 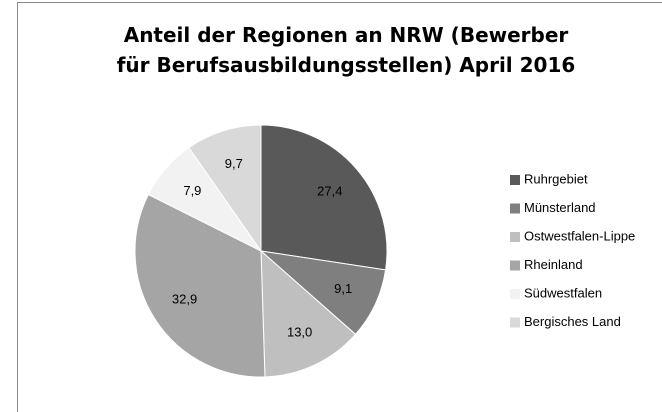 I want to click on data-label: 32,9, so click(x=184, y=298).